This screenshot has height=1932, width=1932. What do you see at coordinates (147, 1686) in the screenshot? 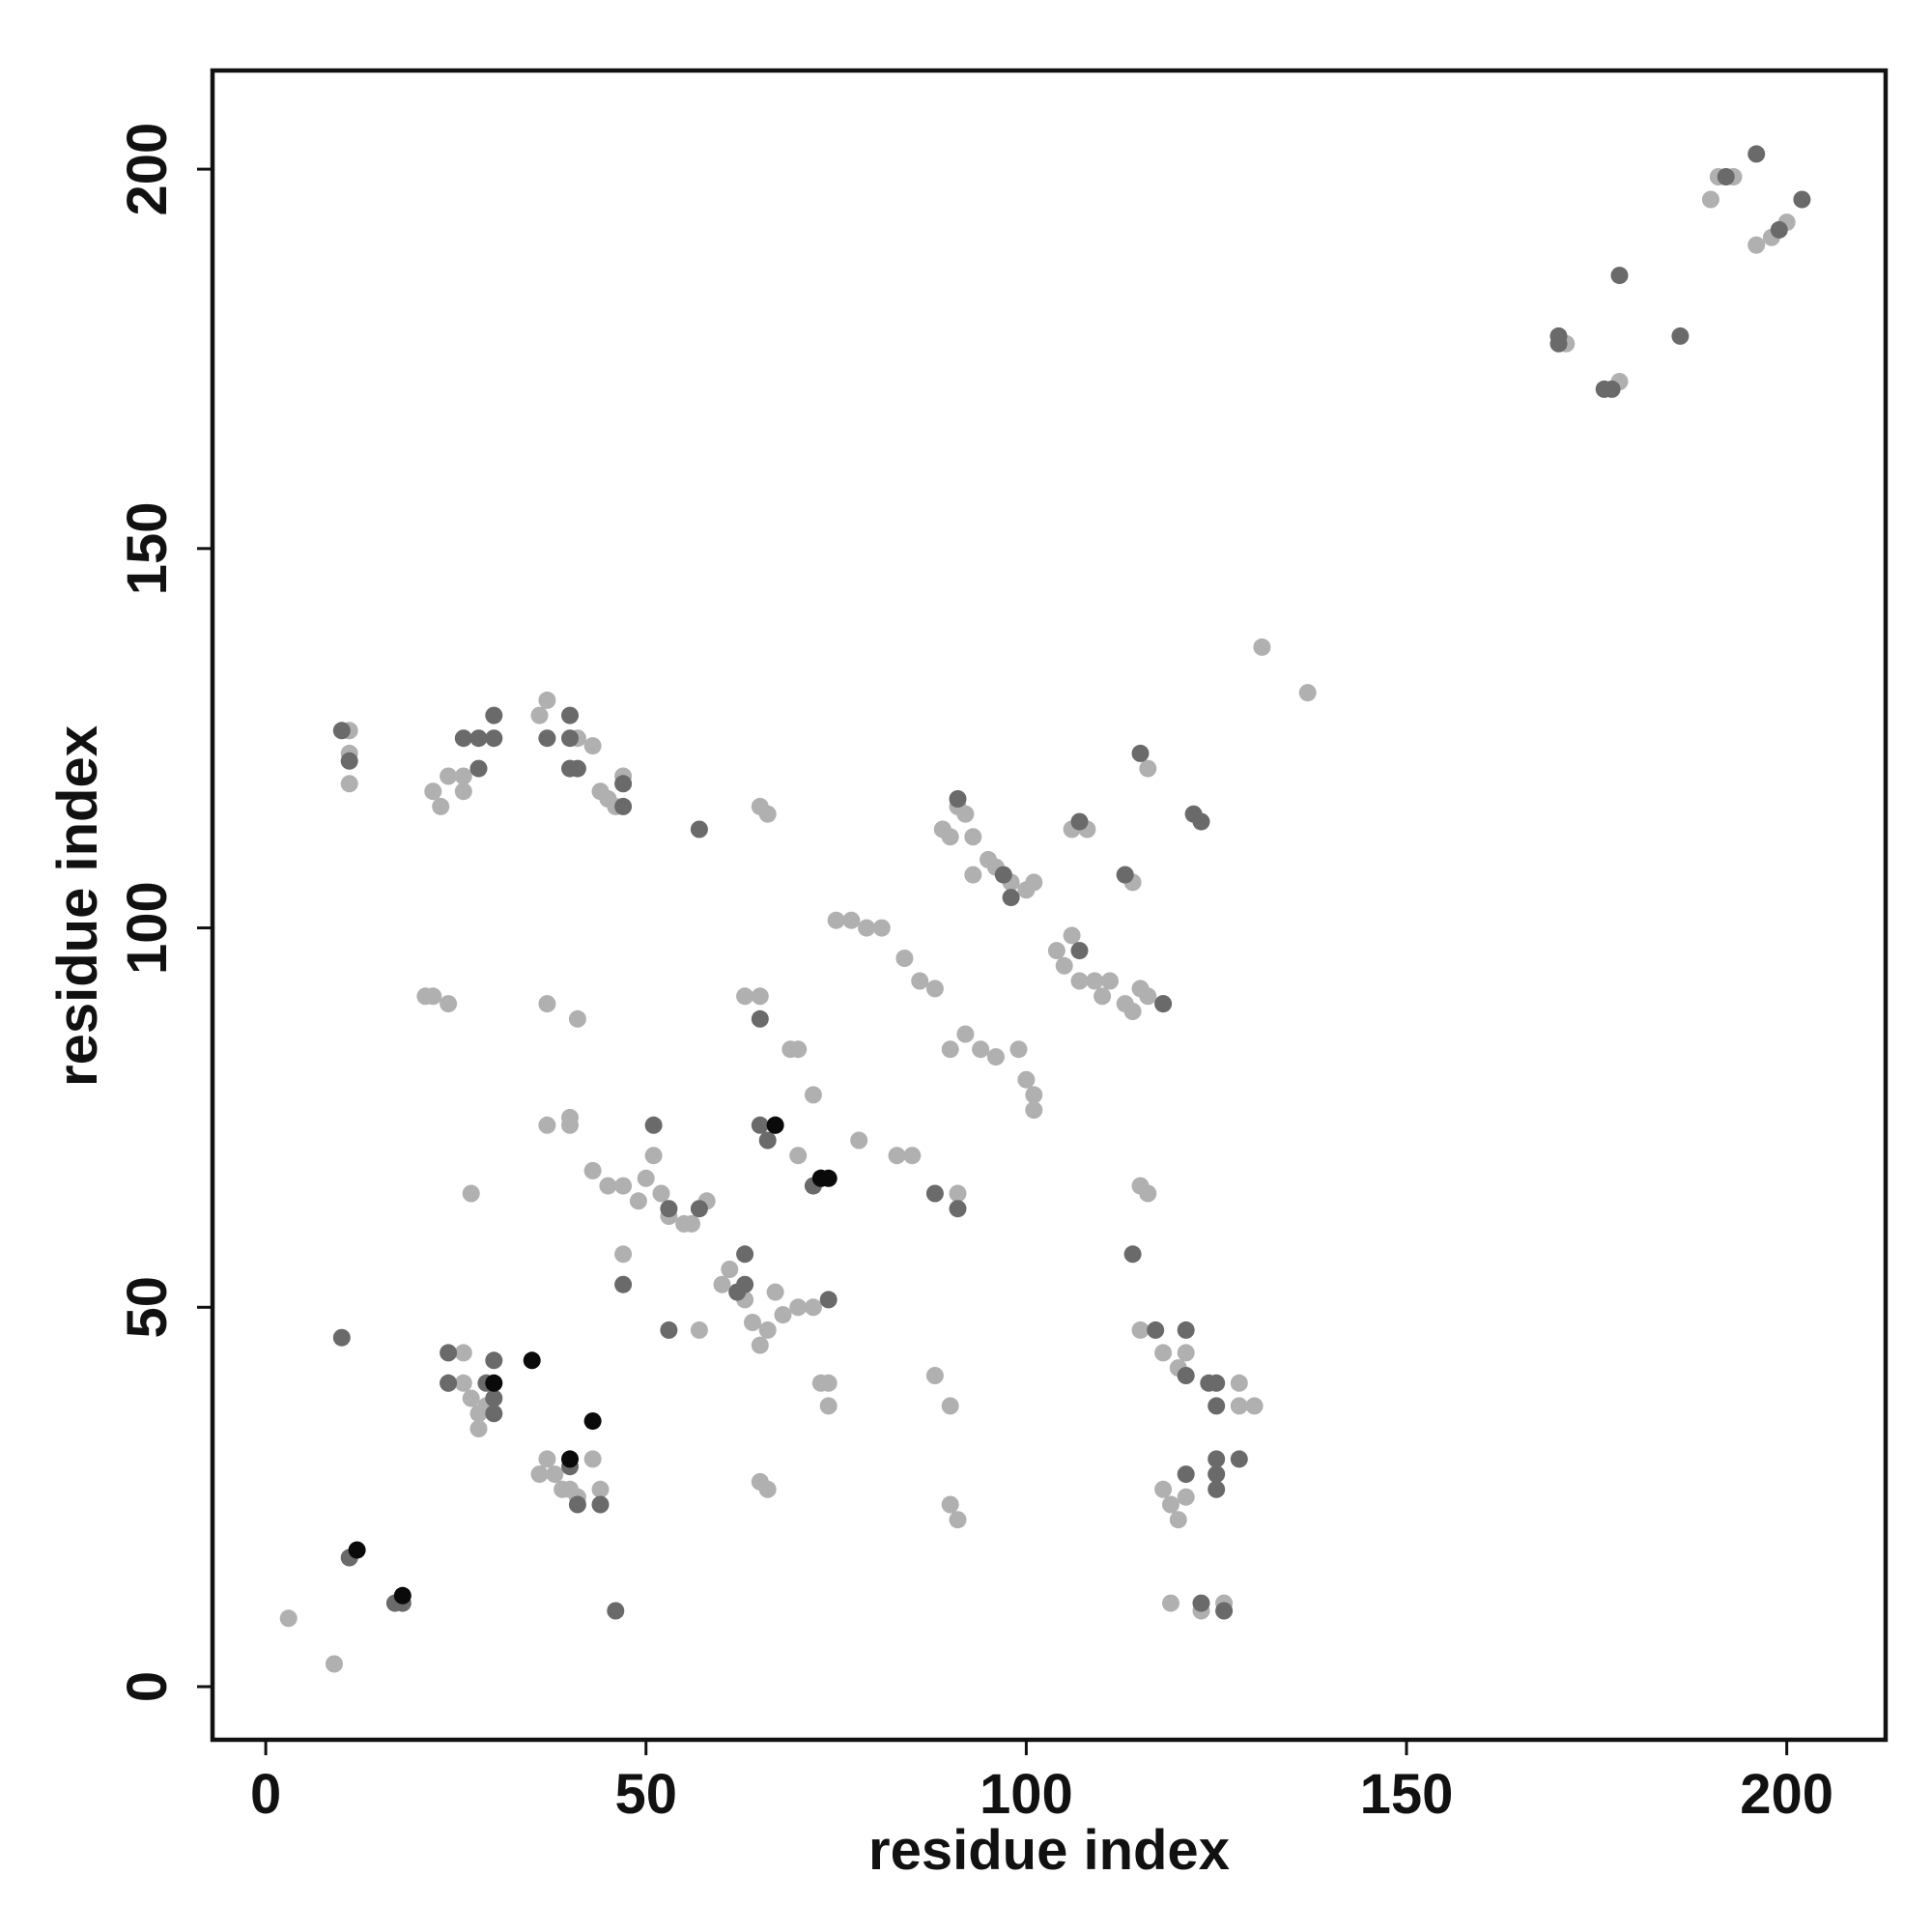
I see `y-tick-label: 0` at bounding box center [147, 1686].